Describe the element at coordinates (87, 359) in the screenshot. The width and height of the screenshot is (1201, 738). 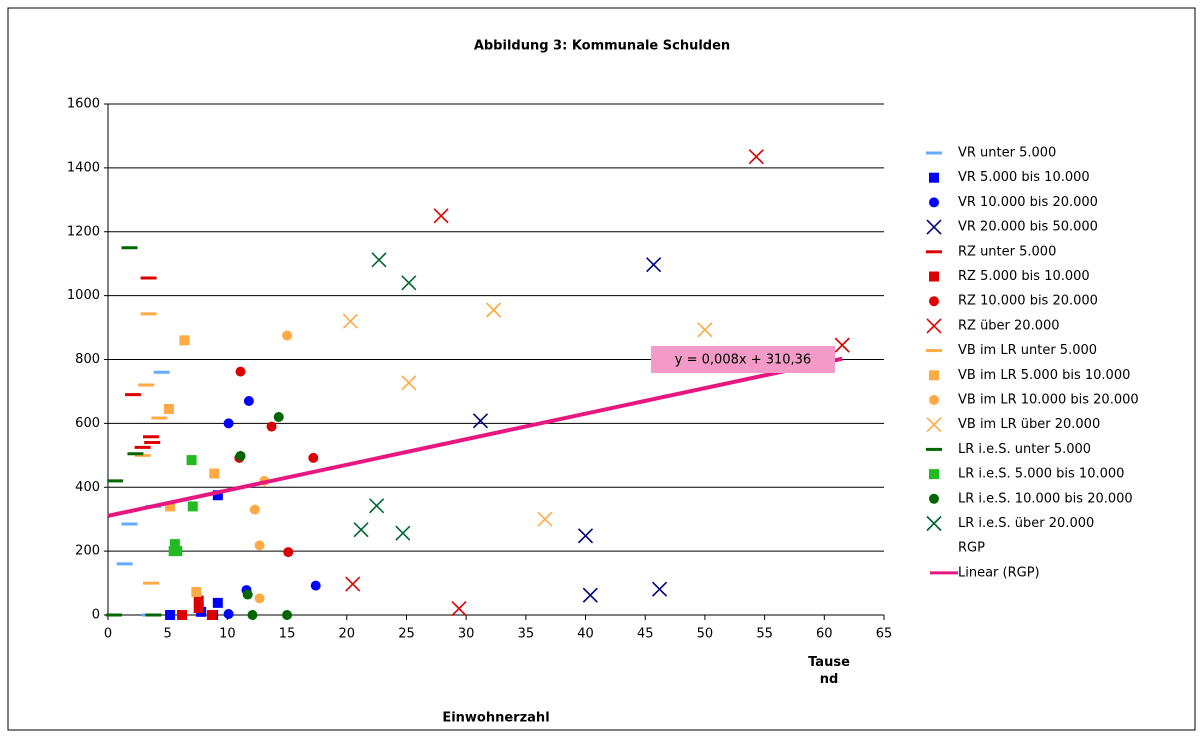
I see `y-tick-label: 800` at that location.